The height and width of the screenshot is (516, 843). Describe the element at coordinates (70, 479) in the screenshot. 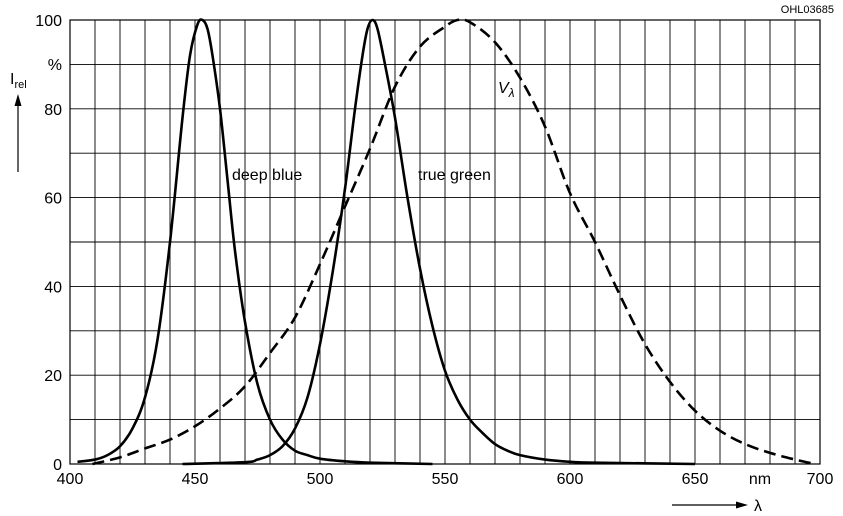

I see `x-tick-label: 400` at that location.